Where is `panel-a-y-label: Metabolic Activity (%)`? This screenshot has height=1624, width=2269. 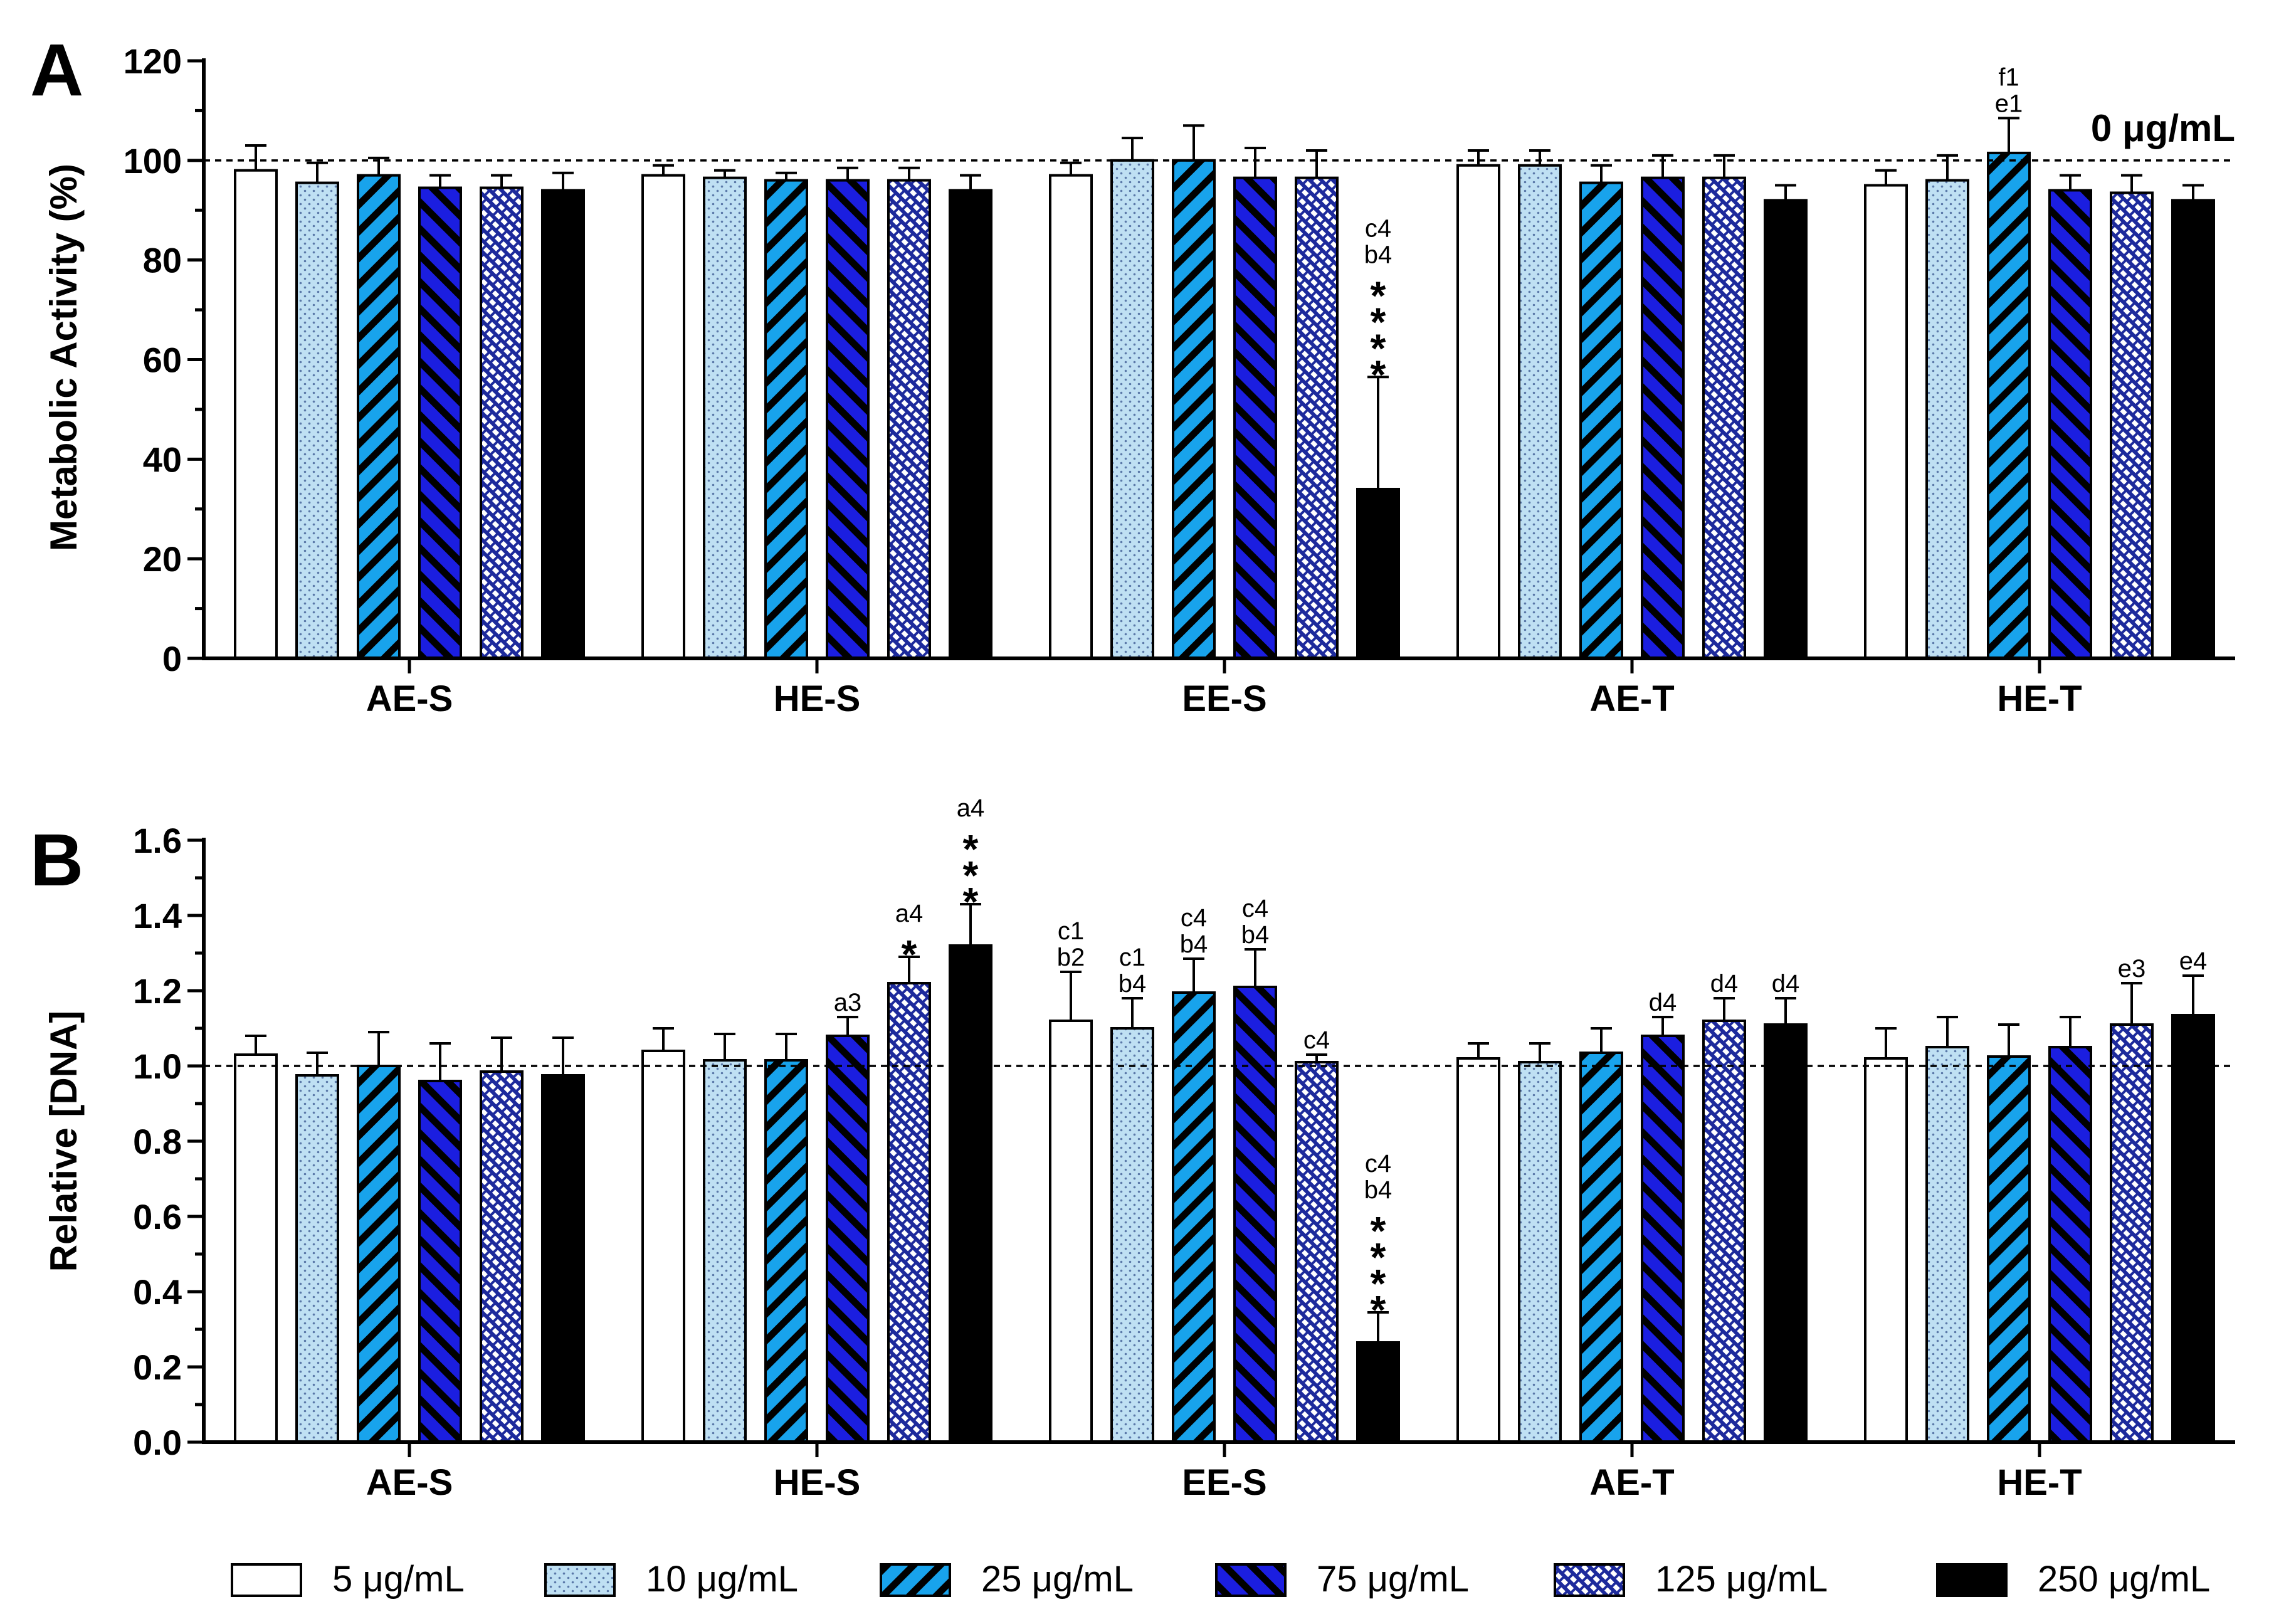 panel-a-y-label: Metabolic Activity (%) is located at coordinates (64, 358).